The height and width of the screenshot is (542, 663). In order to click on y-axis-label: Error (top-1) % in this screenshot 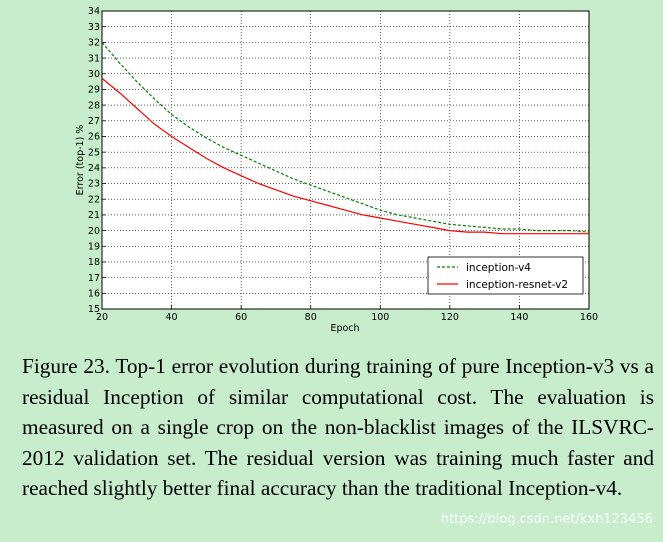, I will do `click(80, 160)`.